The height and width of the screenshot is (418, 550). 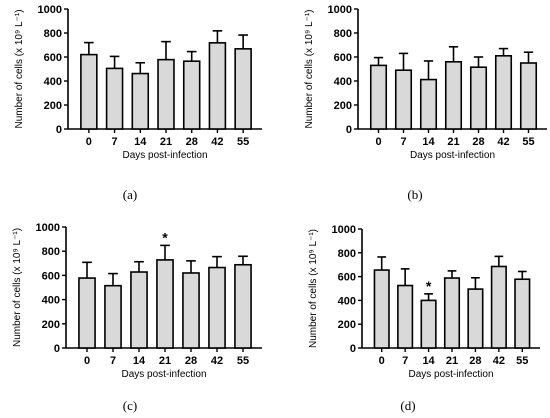 What do you see at coordinates (130, 405) in the screenshot?
I see `panel-label: (c)` at bounding box center [130, 405].